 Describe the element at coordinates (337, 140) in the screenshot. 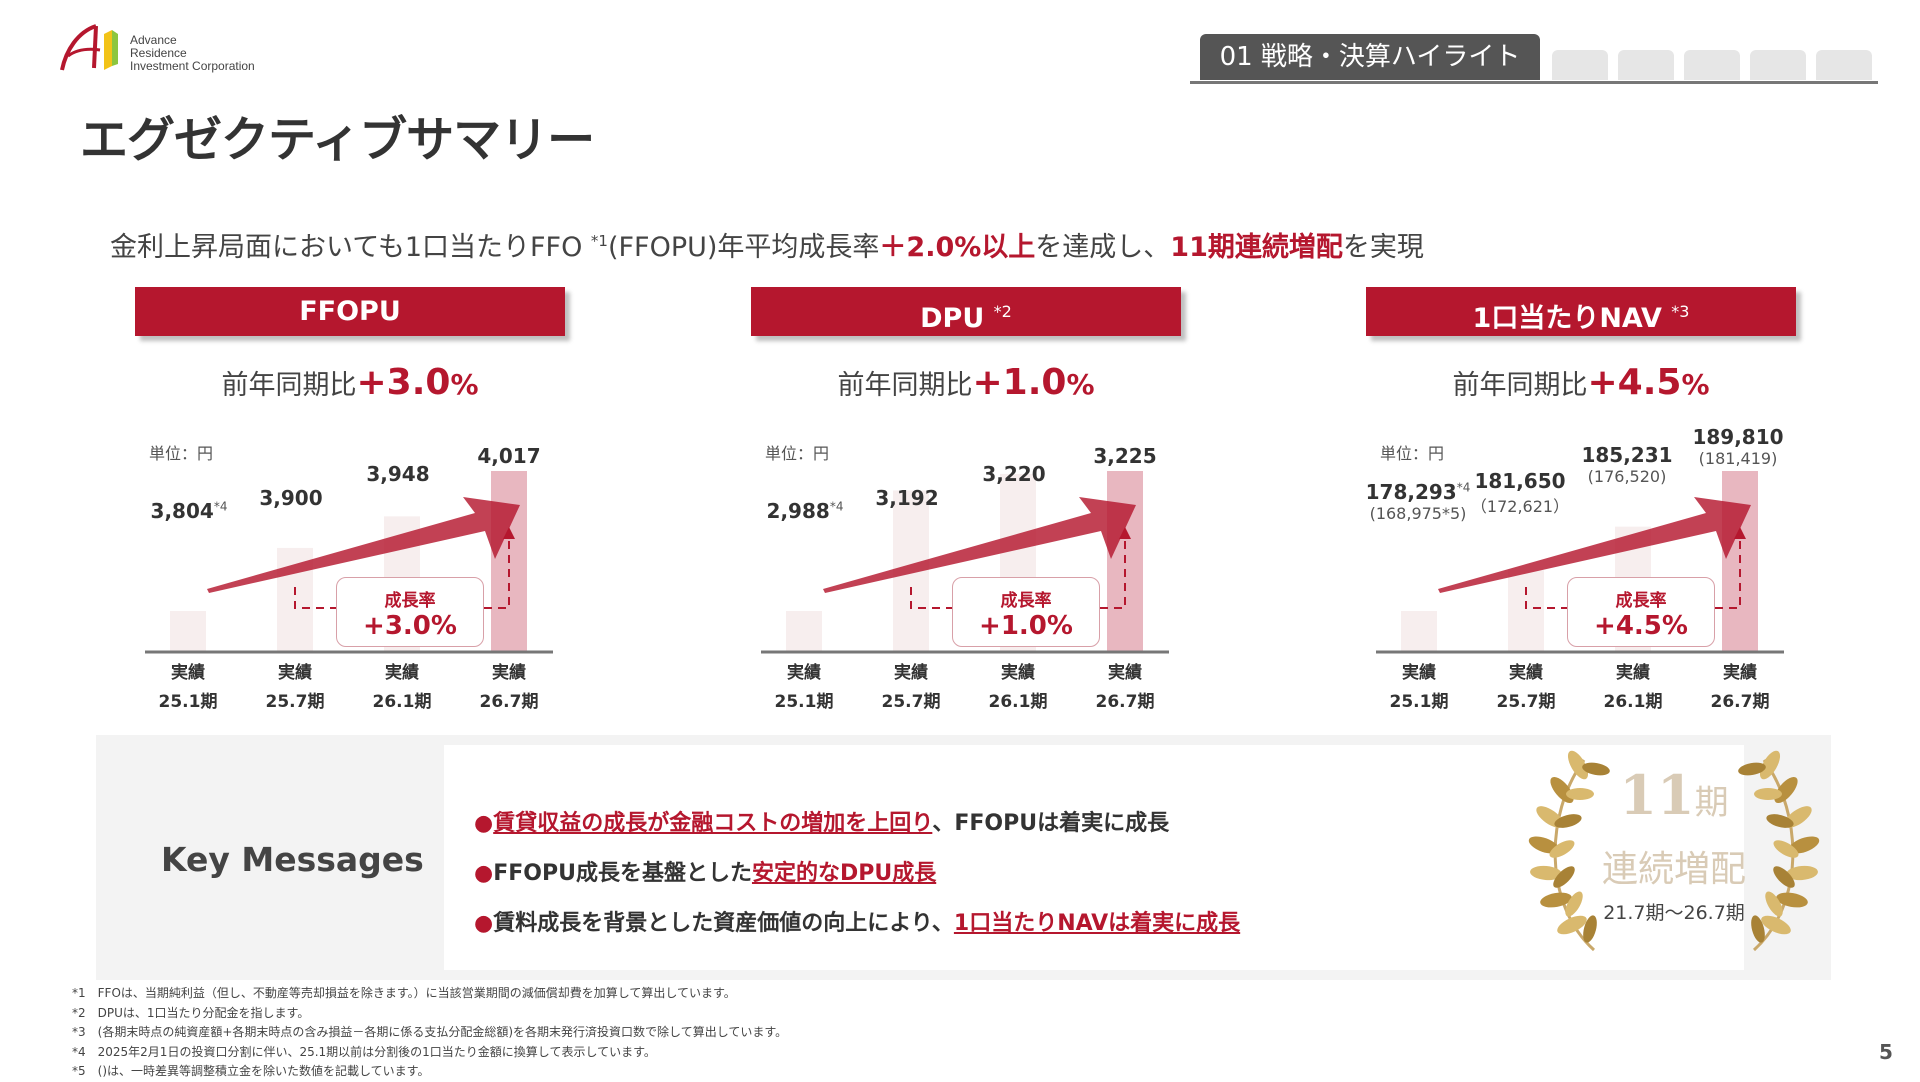

I see `page-title: エグゼクティブサマリー` at that location.